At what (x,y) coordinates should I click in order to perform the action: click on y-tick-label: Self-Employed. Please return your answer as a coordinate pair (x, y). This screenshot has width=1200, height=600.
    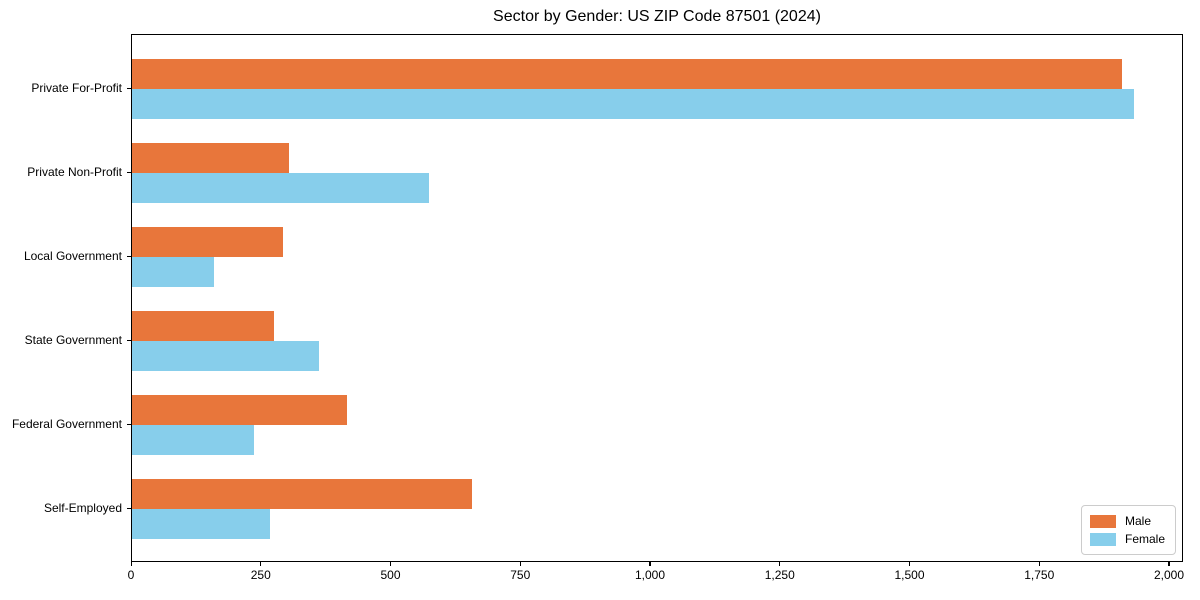
    Looking at the image, I should click on (82, 508).